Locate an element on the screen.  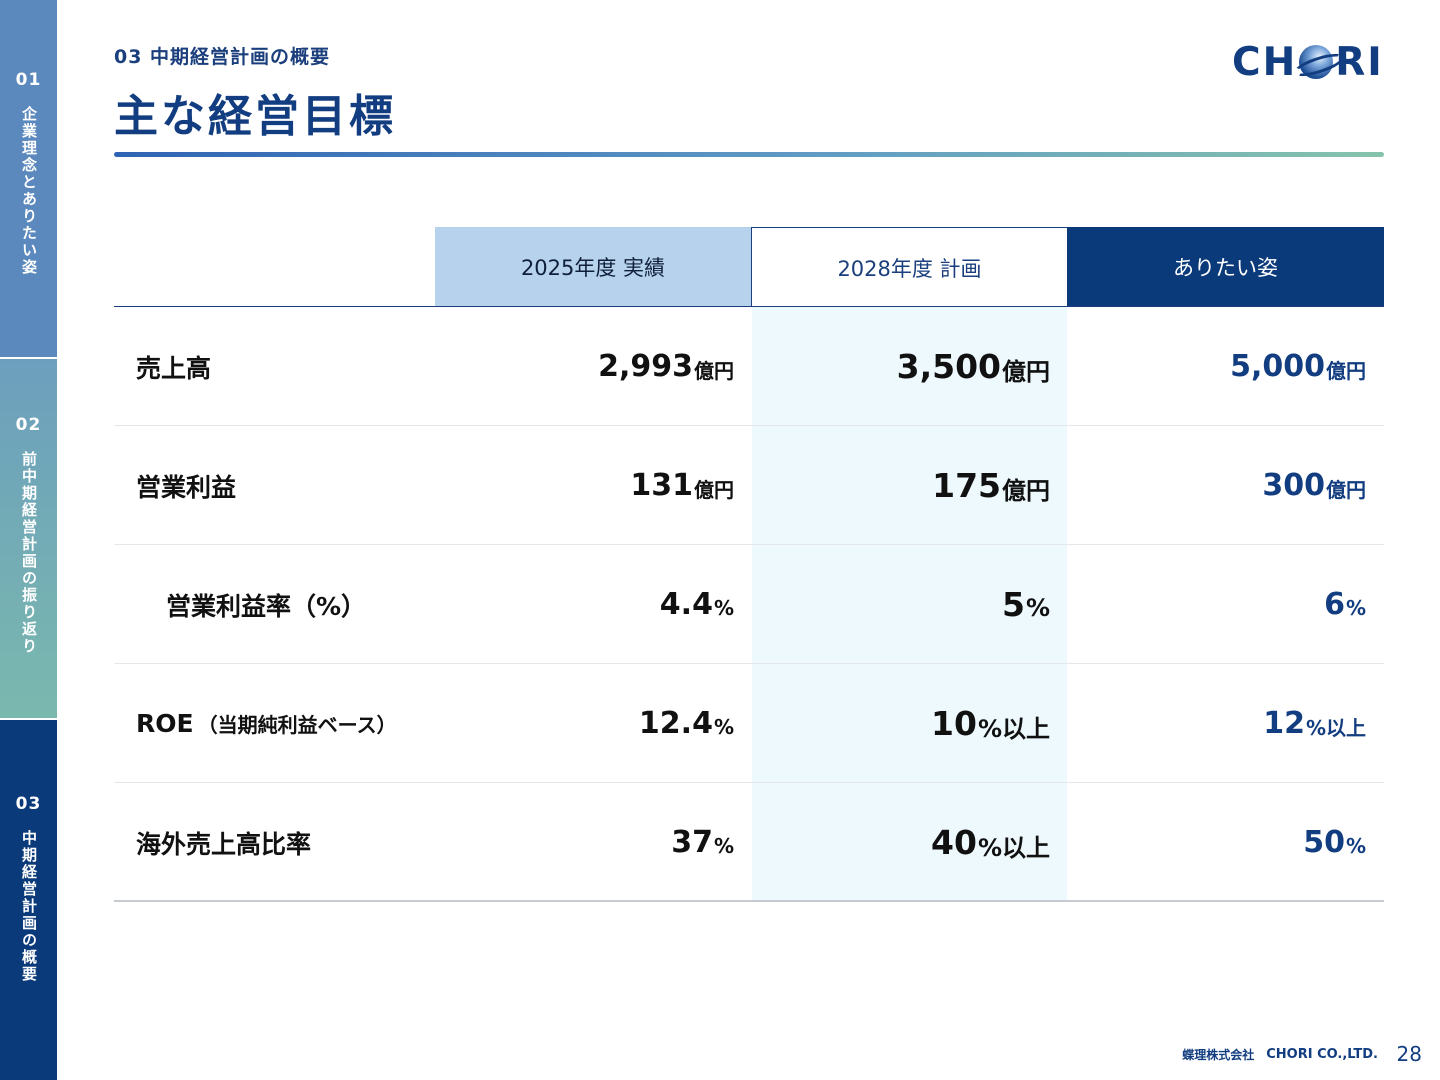
cell-vision: 6% is located at coordinates (1216, 604).